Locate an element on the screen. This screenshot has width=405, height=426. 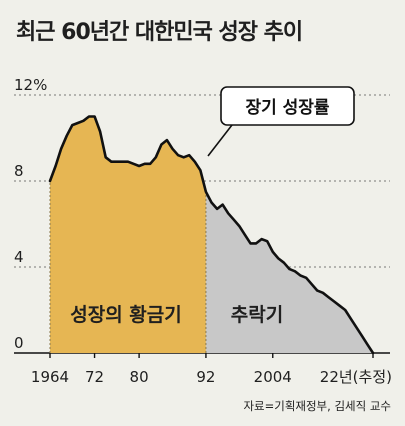
y-tick-label: 0 is located at coordinates (19, 343).